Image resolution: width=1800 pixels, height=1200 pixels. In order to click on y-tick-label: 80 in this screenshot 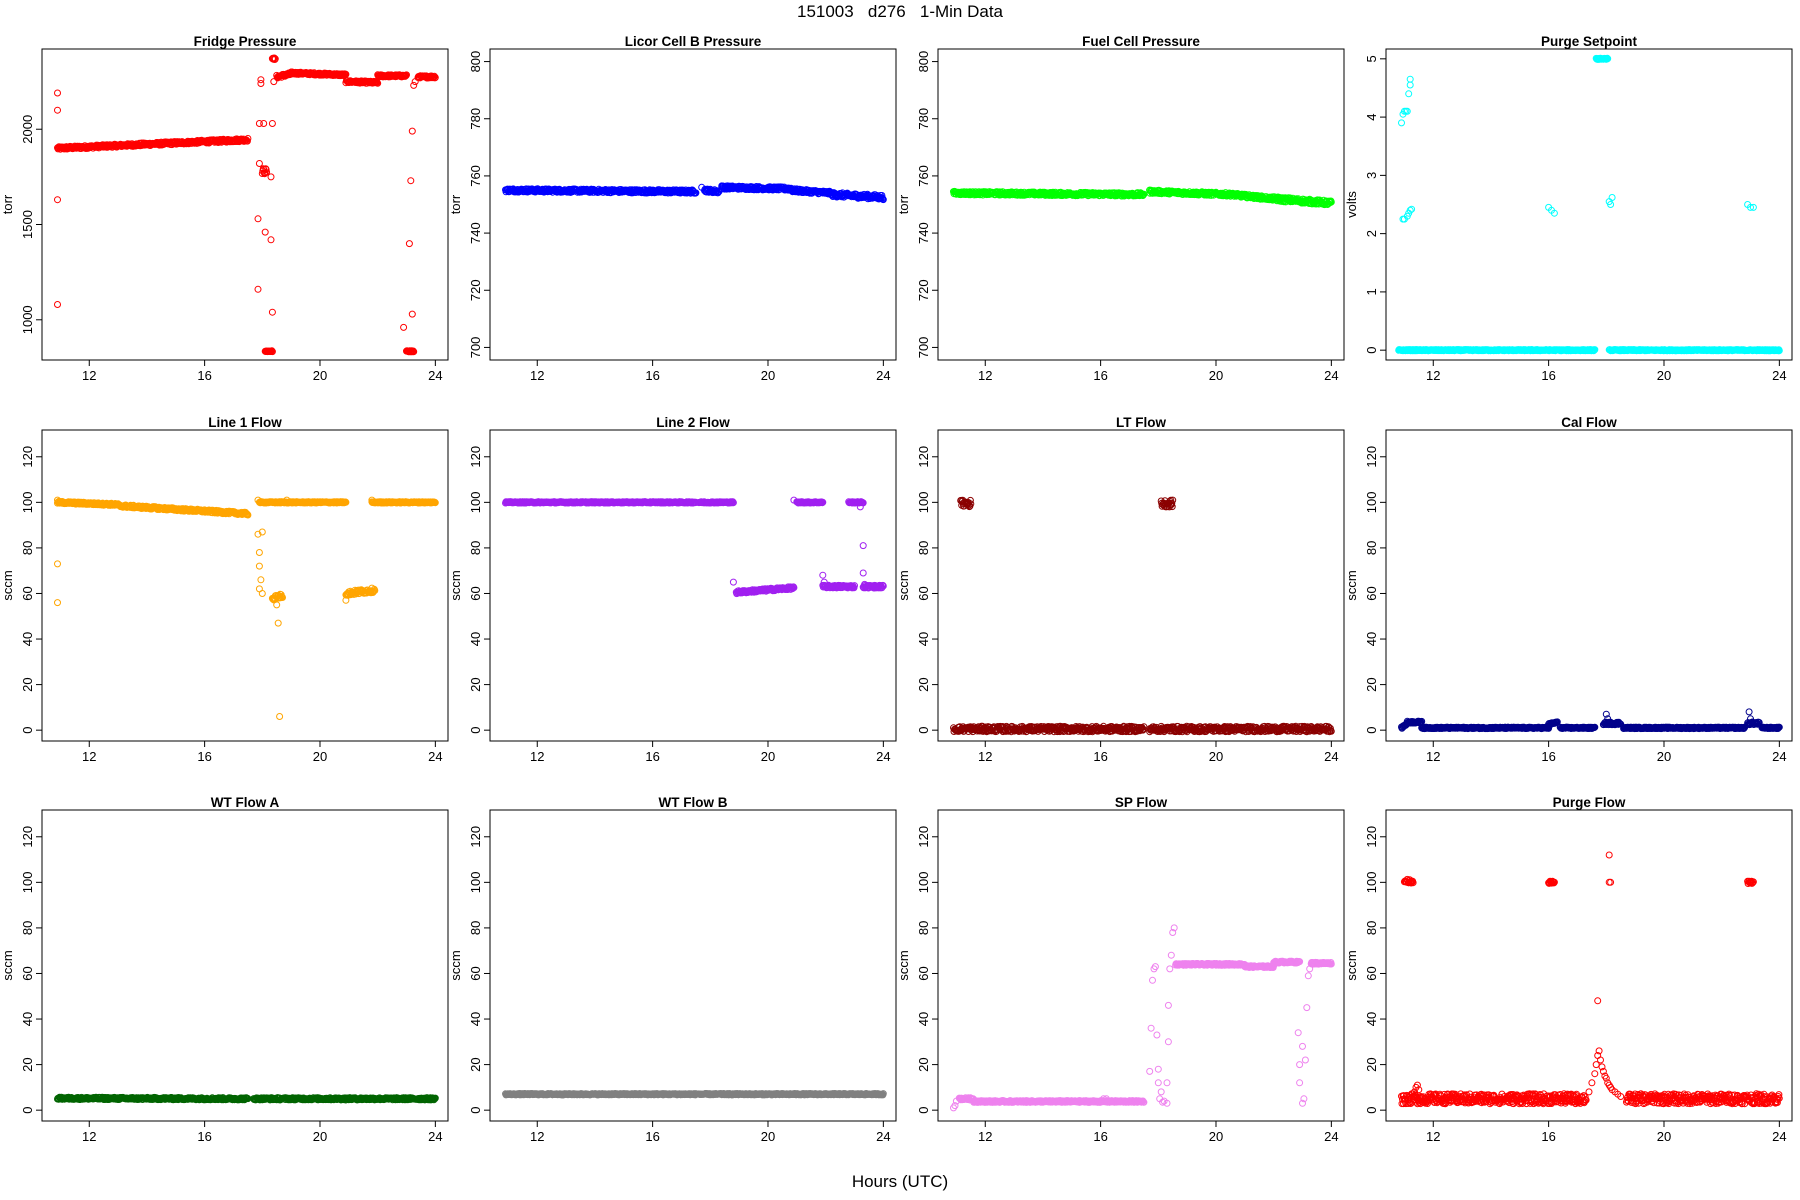, I will do `click(475, 548)`.